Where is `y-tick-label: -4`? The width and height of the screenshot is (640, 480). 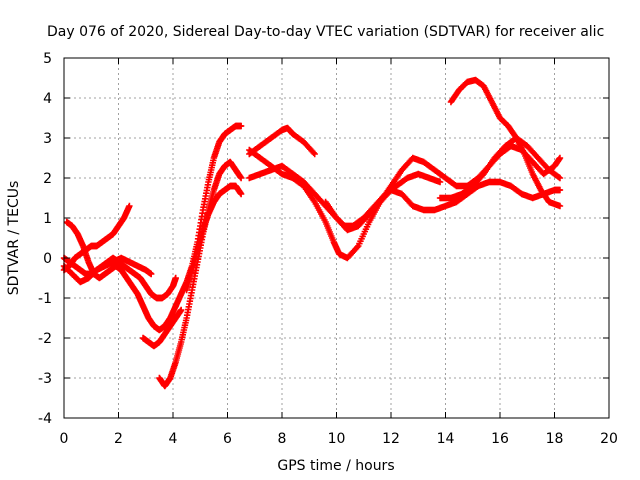
y-tick-label: -4 is located at coordinates (45, 419).